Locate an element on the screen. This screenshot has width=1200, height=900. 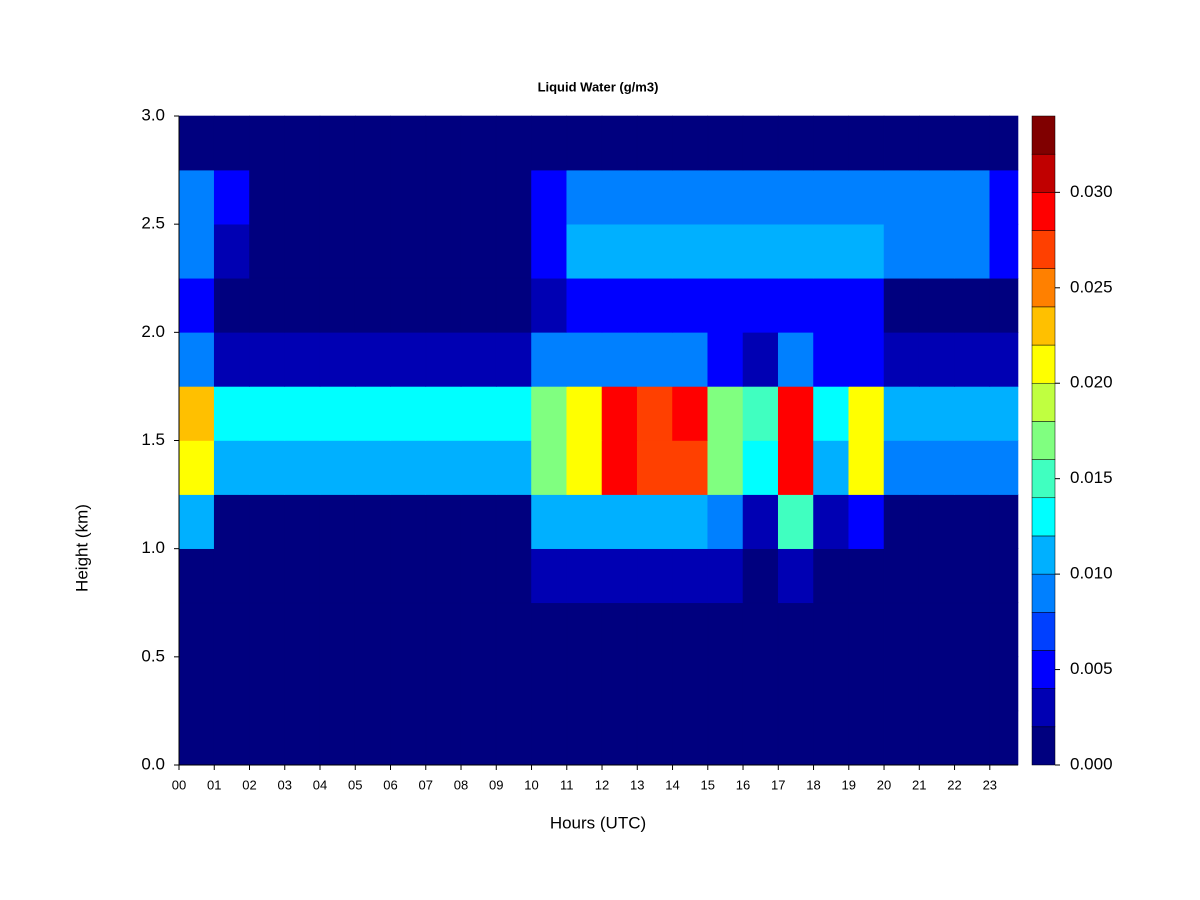
x-tick-label: 15 is located at coordinates (708, 784).